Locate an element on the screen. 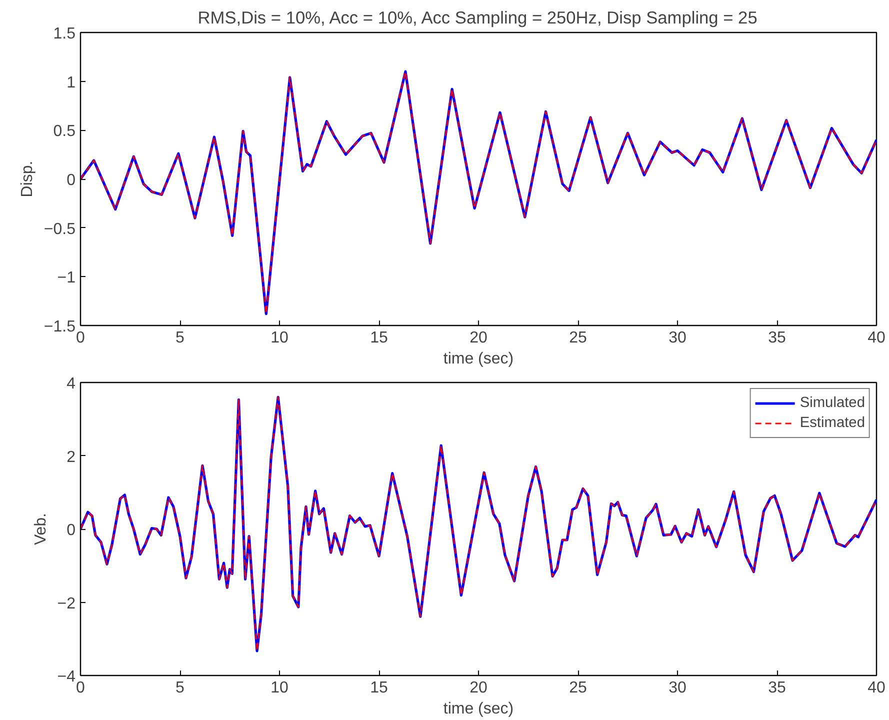  y-axis-title: Veb. is located at coordinates (41, 529).